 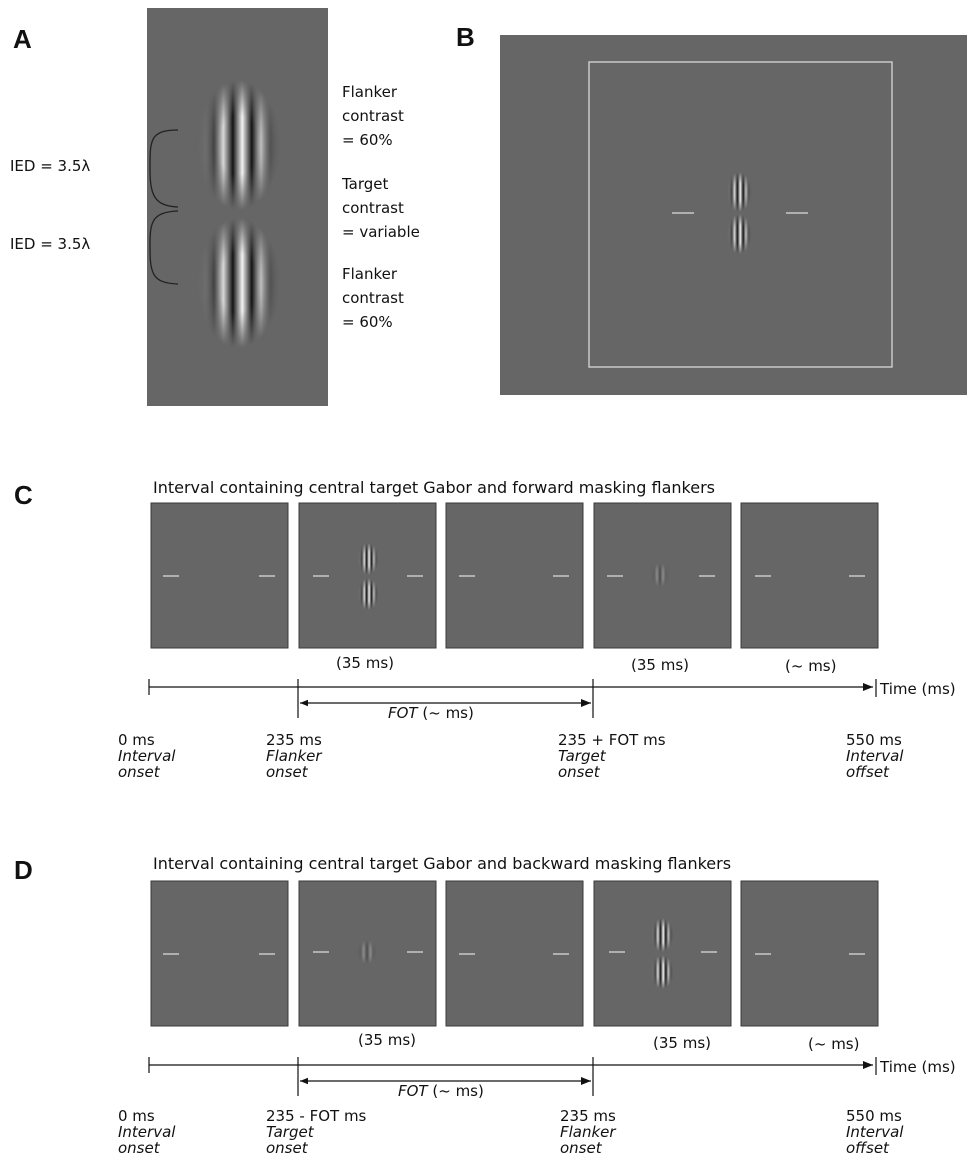 I want to click on panel-d-duration-1: (35 ms), so click(x=387, y=1040).